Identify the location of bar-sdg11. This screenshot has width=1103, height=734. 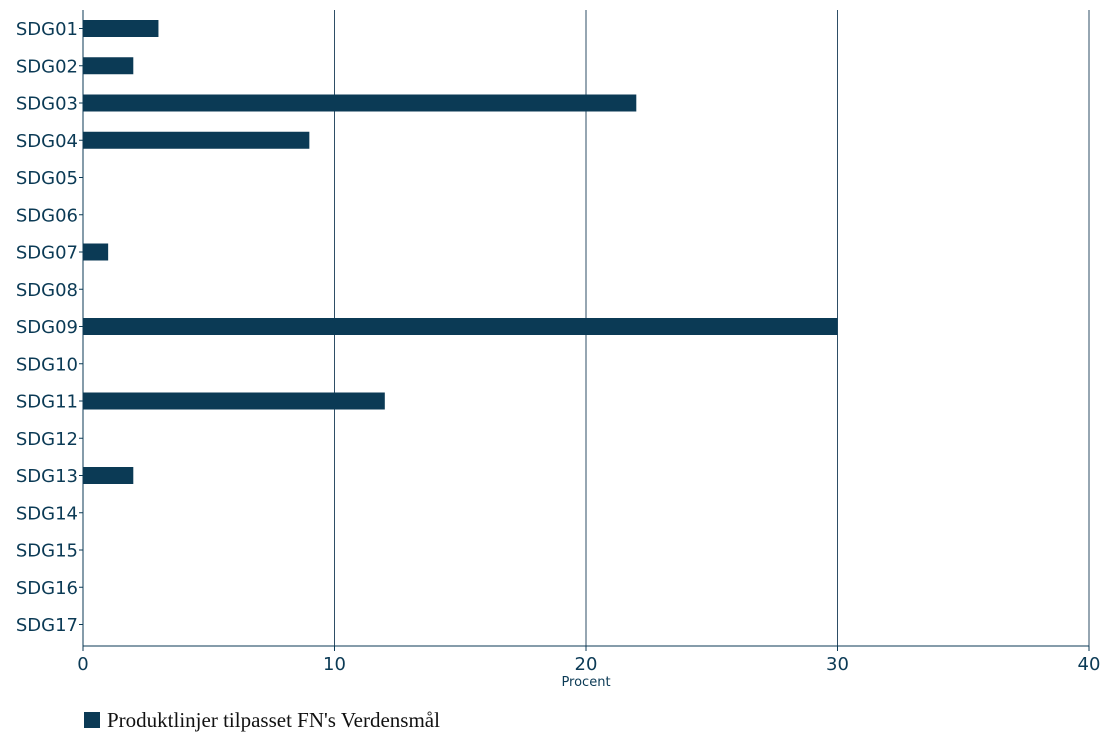
(234, 401).